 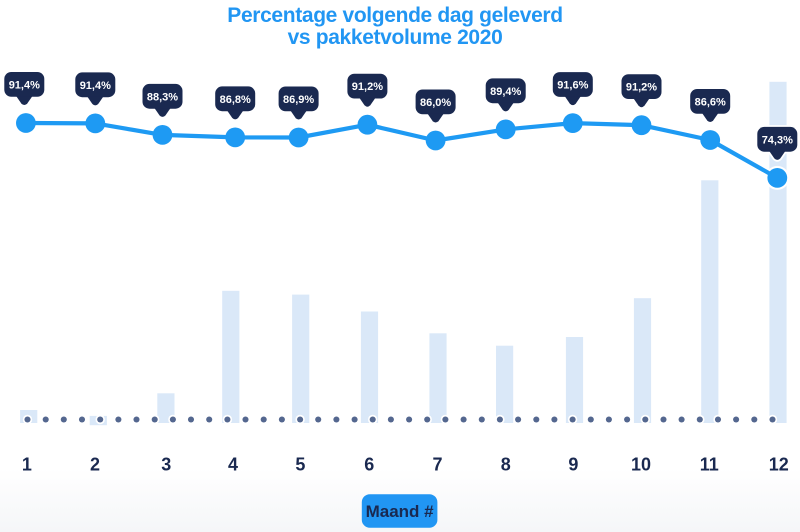 What do you see at coordinates (95, 465) in the screenshot?
I see `svg-text: 2` at bounding box center [95, 465].